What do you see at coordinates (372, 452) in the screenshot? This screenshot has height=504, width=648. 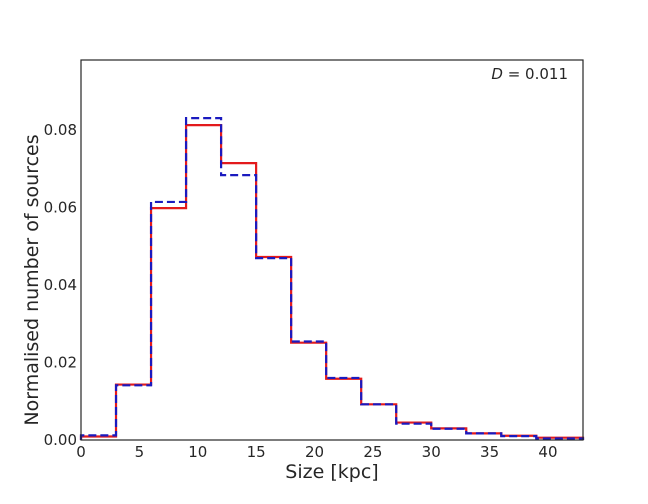 I see `x-tick-label: 25` at bounding box center [372, 452].